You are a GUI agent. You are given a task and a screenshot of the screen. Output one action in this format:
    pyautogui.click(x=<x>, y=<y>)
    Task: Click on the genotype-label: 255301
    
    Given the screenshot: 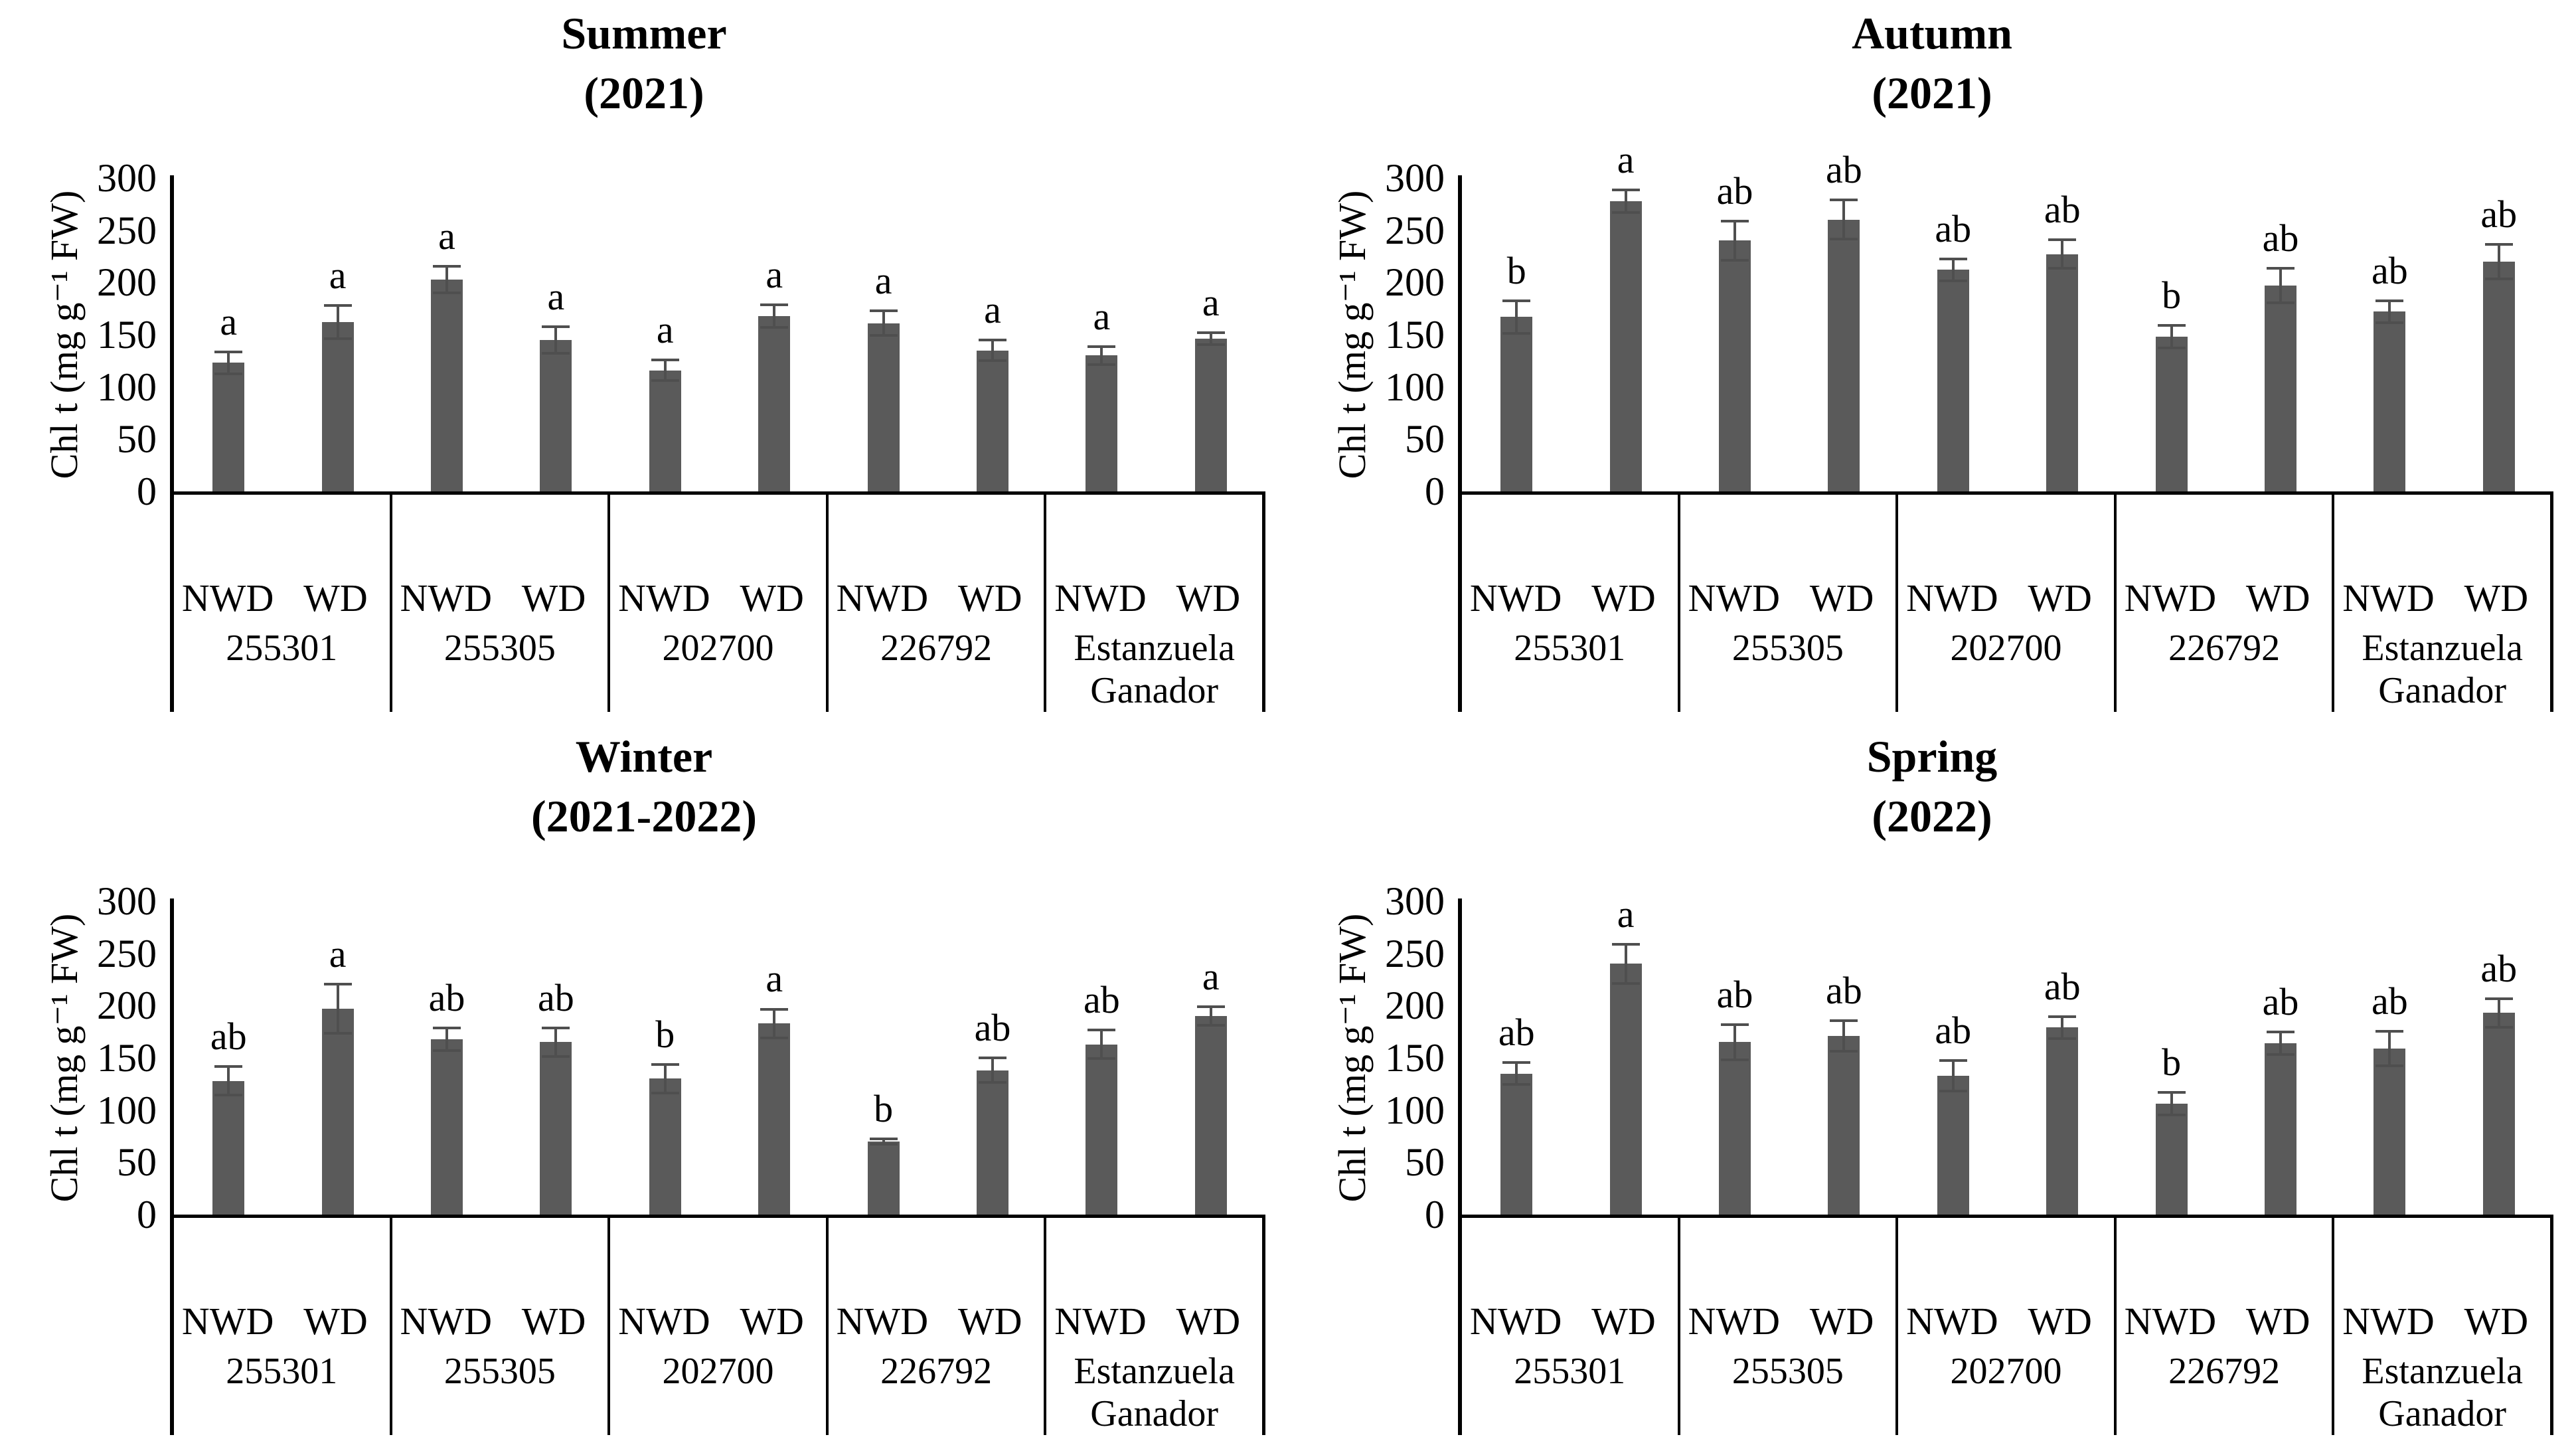 What is the action you would take?
    pyautogui.click(x=1570, y=648)
    